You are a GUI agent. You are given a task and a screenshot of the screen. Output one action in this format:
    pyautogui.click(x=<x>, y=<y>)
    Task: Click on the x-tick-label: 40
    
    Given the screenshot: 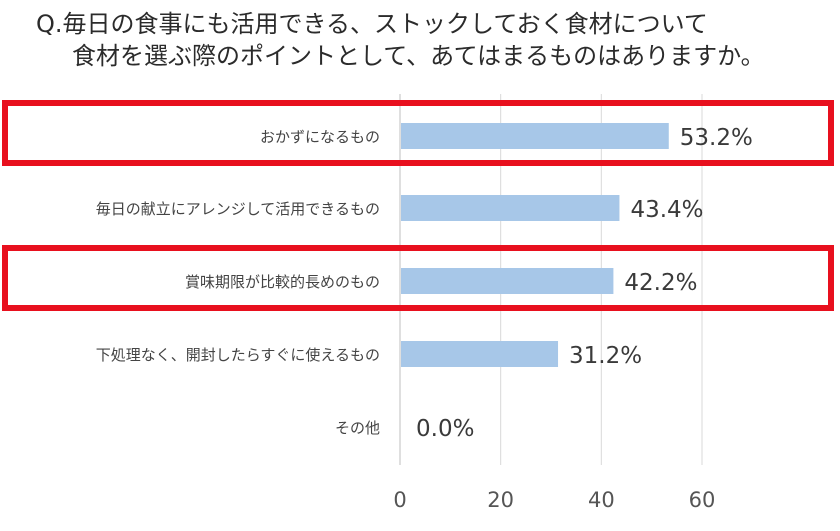 What is the action you would take?
    pyautogui.click(x=601, y=500)
    